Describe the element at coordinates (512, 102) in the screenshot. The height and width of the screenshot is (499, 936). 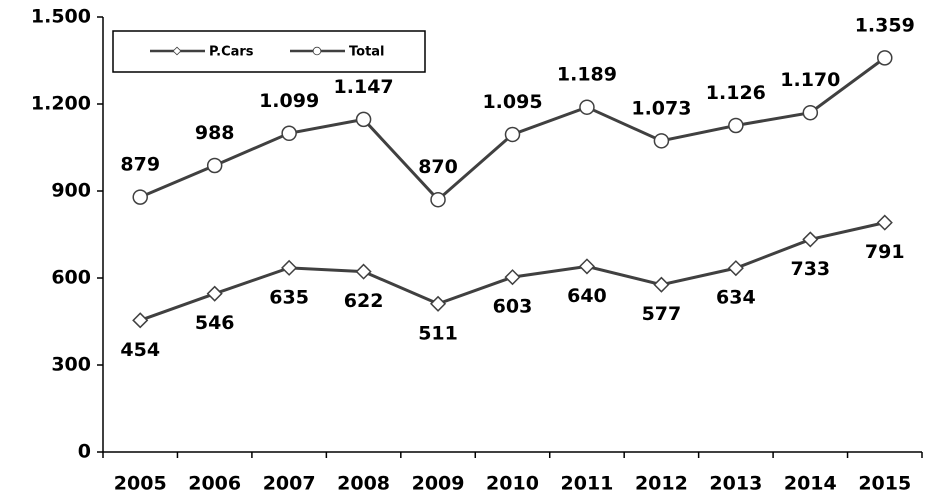
I see `value-label: 1.095` at that location.